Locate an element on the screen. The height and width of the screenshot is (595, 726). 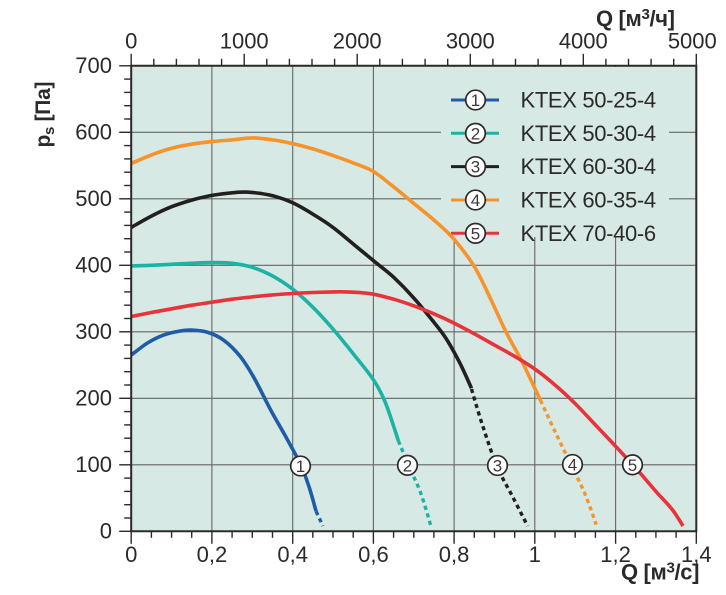
svg-text: 0,6 is located at coordinates (373, 554).